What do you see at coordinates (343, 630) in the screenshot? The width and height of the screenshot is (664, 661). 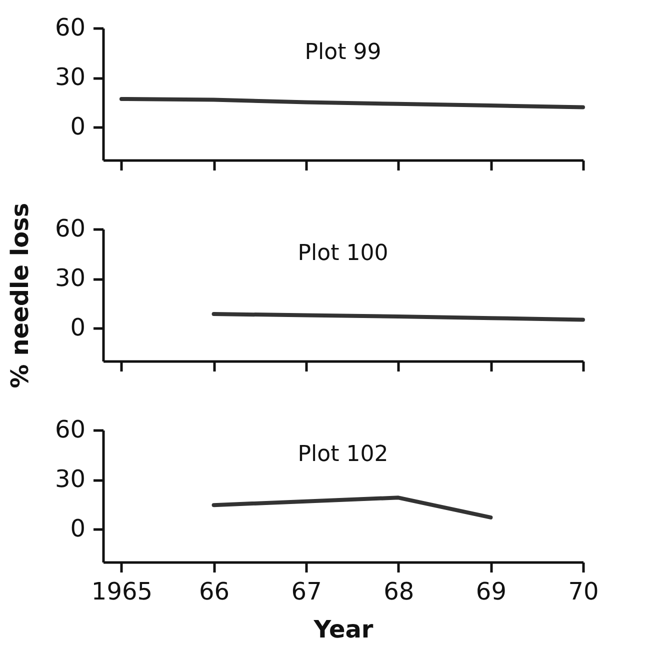 I see `x-axis-title: Year` at bounding box center [343, 630].